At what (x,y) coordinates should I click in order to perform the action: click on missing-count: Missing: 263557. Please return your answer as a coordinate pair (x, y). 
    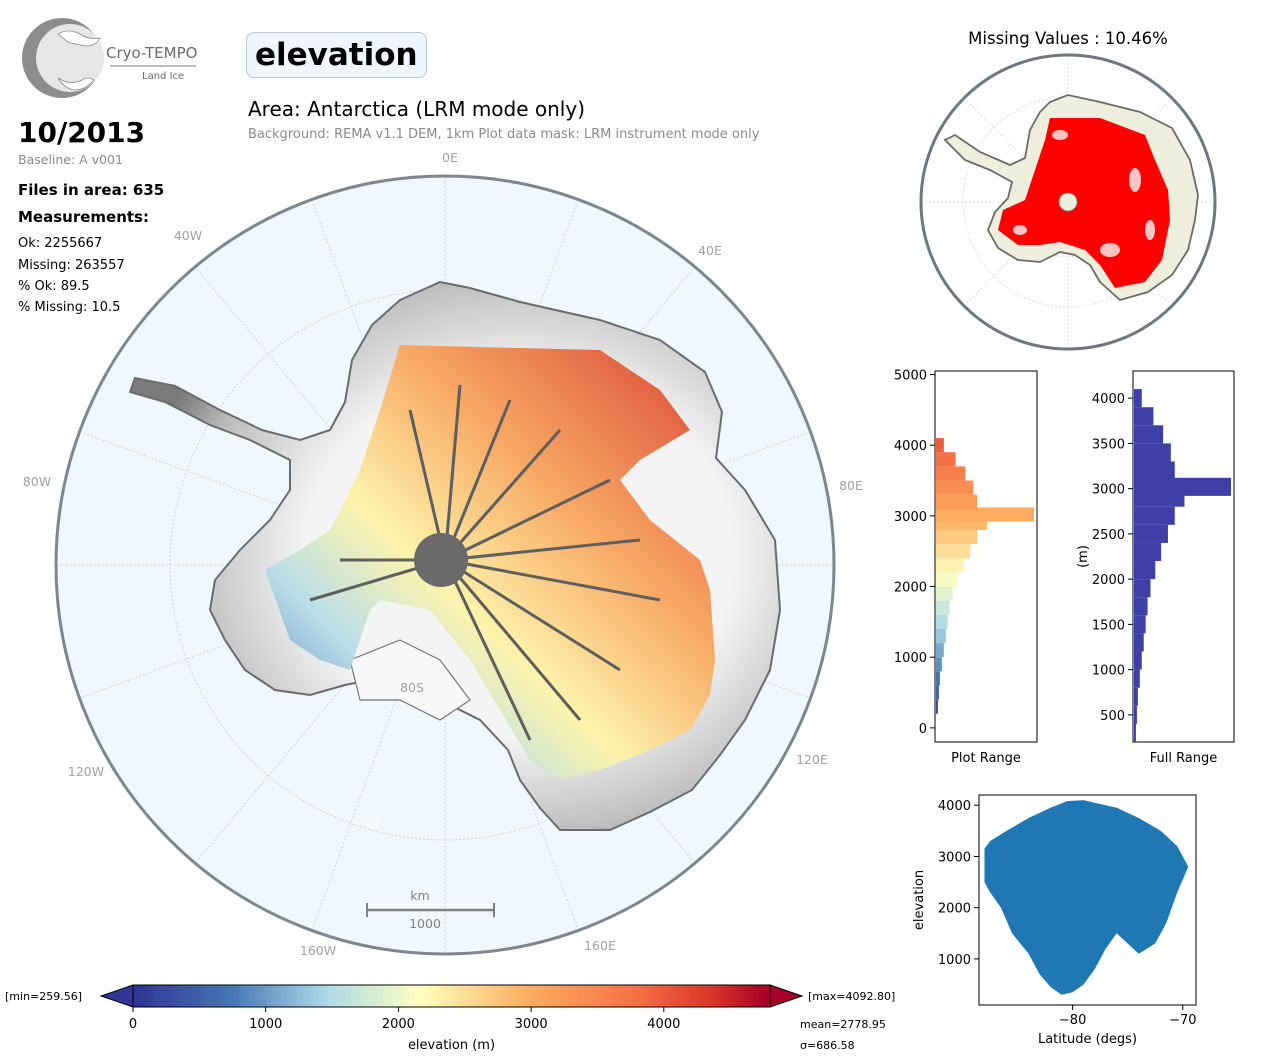
    Looking at the image, I should click on (71, 265).